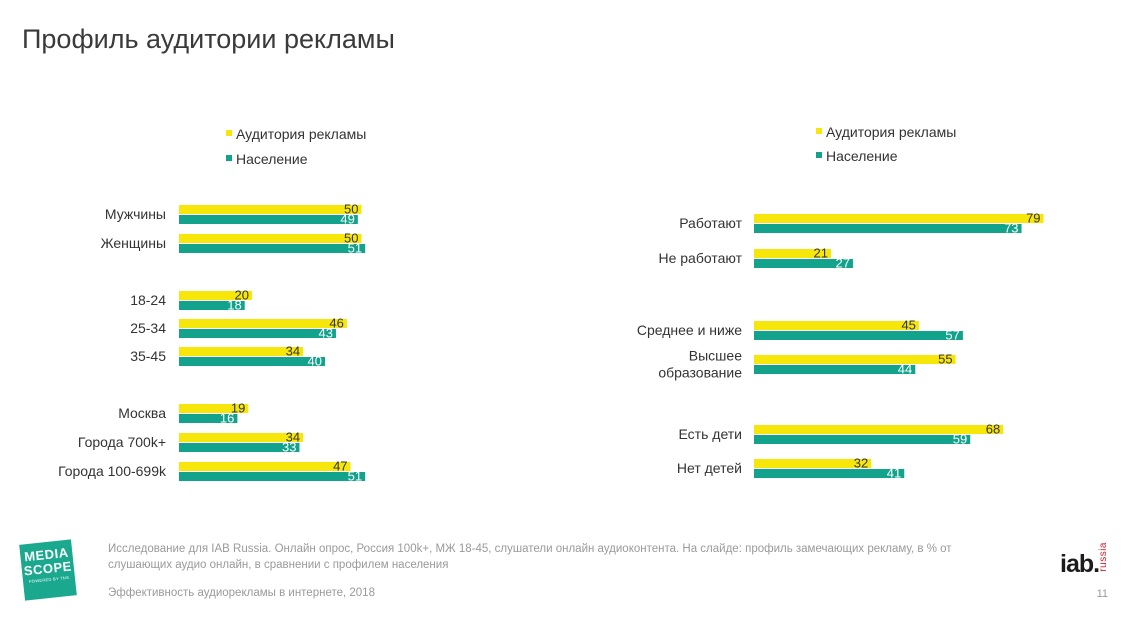 The image size is (1122, 625). I want to click on value-label-population-среднее-и-ниже: 57, so click(952, 335).